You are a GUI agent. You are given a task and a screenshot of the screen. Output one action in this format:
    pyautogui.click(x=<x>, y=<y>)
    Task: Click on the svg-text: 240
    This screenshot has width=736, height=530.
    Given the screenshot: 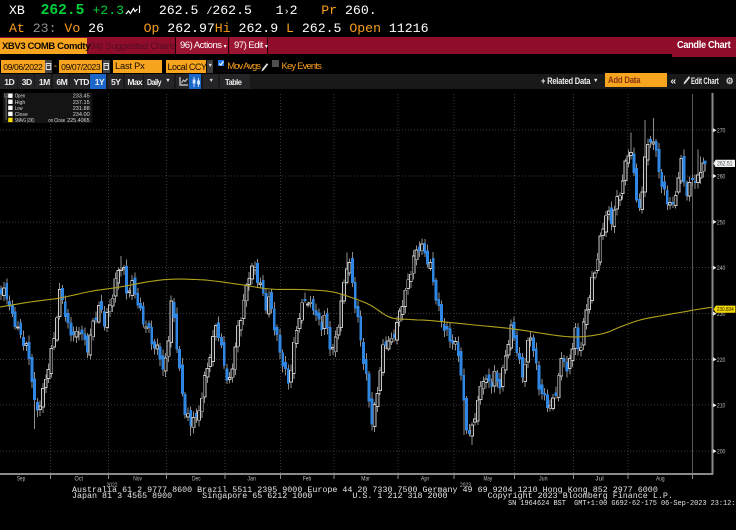 What is the action you would take?
    pyautogui.click(x=721, y=268)
    